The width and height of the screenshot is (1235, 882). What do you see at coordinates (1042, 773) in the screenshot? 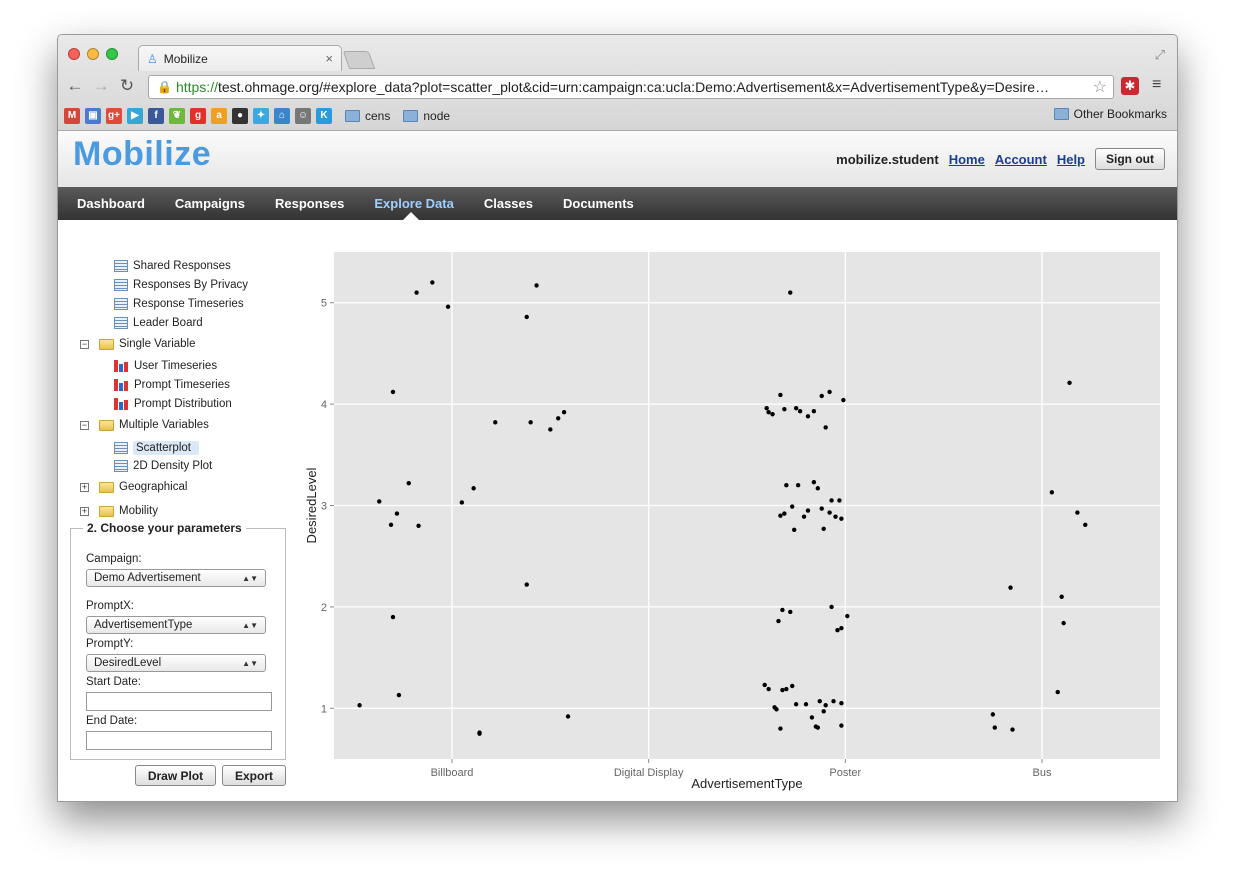
I see `x-tick-label: Bus` at bounding box center [1042, 773].